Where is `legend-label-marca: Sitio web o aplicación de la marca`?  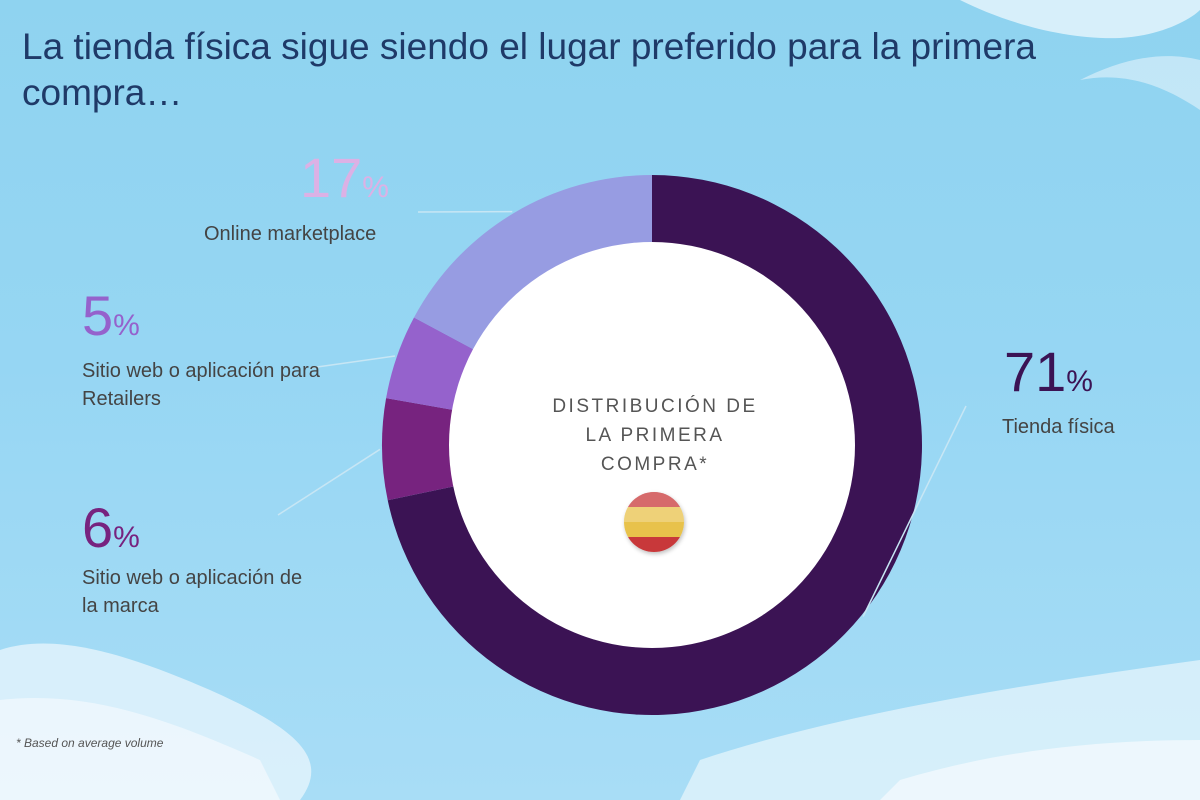 legend-label-marca: Sitio web o aplicación de la marca is located at coordinates (192, 592).